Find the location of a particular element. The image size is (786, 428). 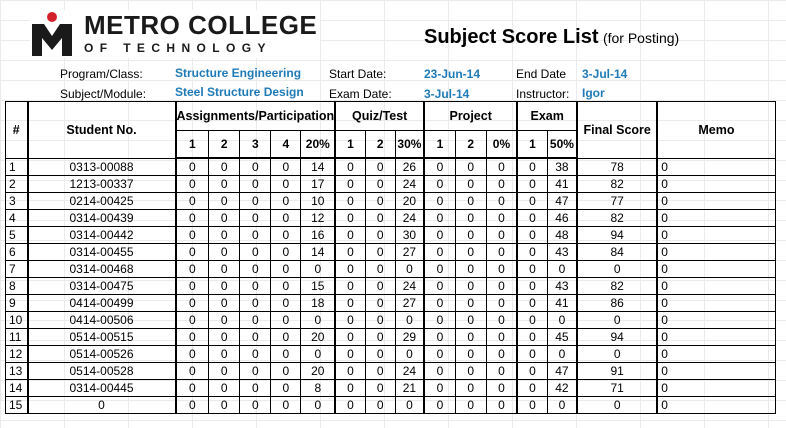

exam-date-value: 3-Jul-14 is located at coordinates (447, 94).